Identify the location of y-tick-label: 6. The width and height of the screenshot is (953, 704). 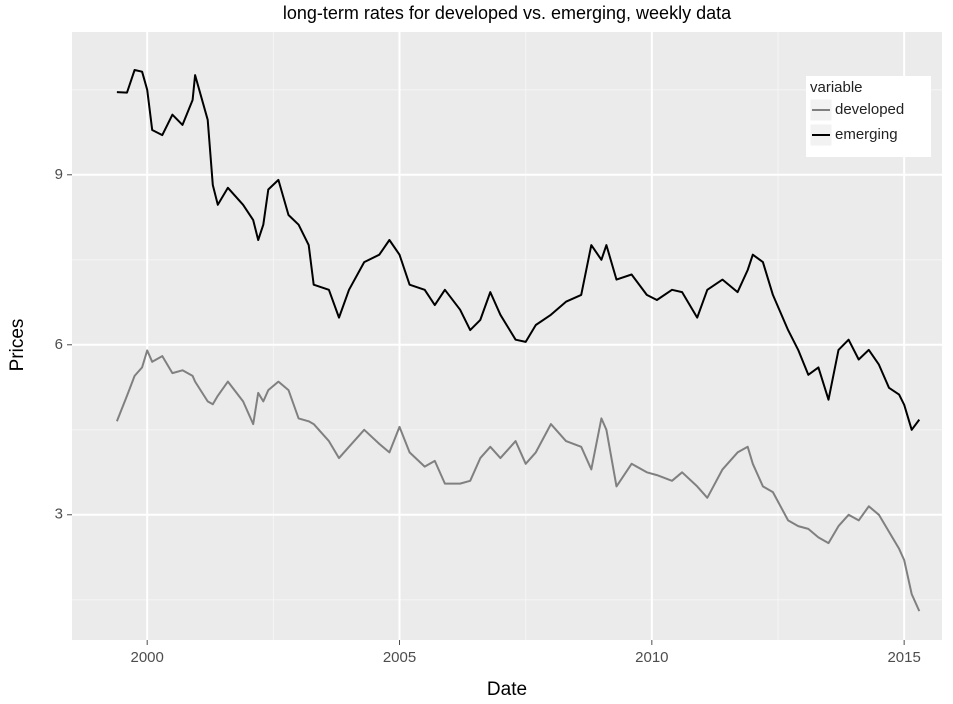
(59, 344).